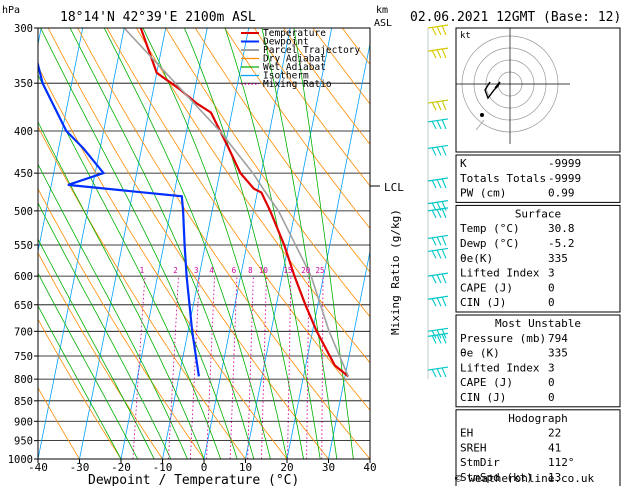  What do you see at coordinates (232, 270) in the screenshot?
I see `mixing-ratio-labels: 1 2 3 4 6 8 10 15 20 25` at bounding box center [232, 270].